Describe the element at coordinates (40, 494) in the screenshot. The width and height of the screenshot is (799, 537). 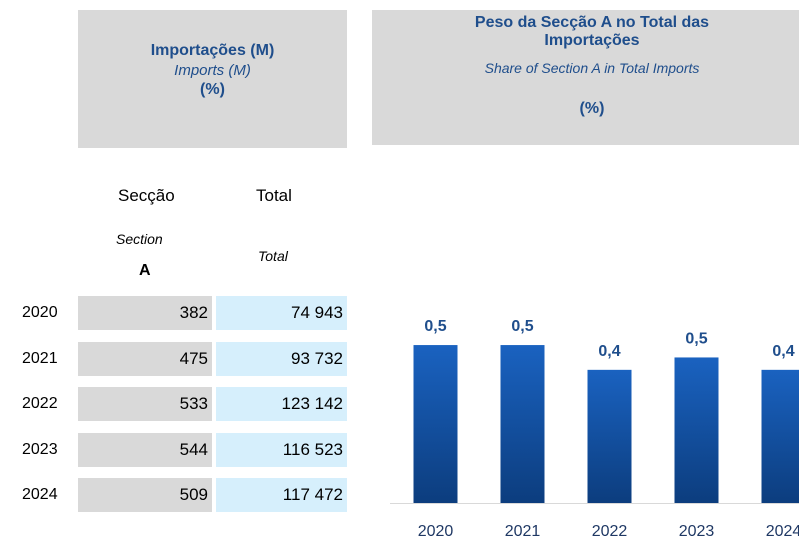
I see `year: 2024` at that location.